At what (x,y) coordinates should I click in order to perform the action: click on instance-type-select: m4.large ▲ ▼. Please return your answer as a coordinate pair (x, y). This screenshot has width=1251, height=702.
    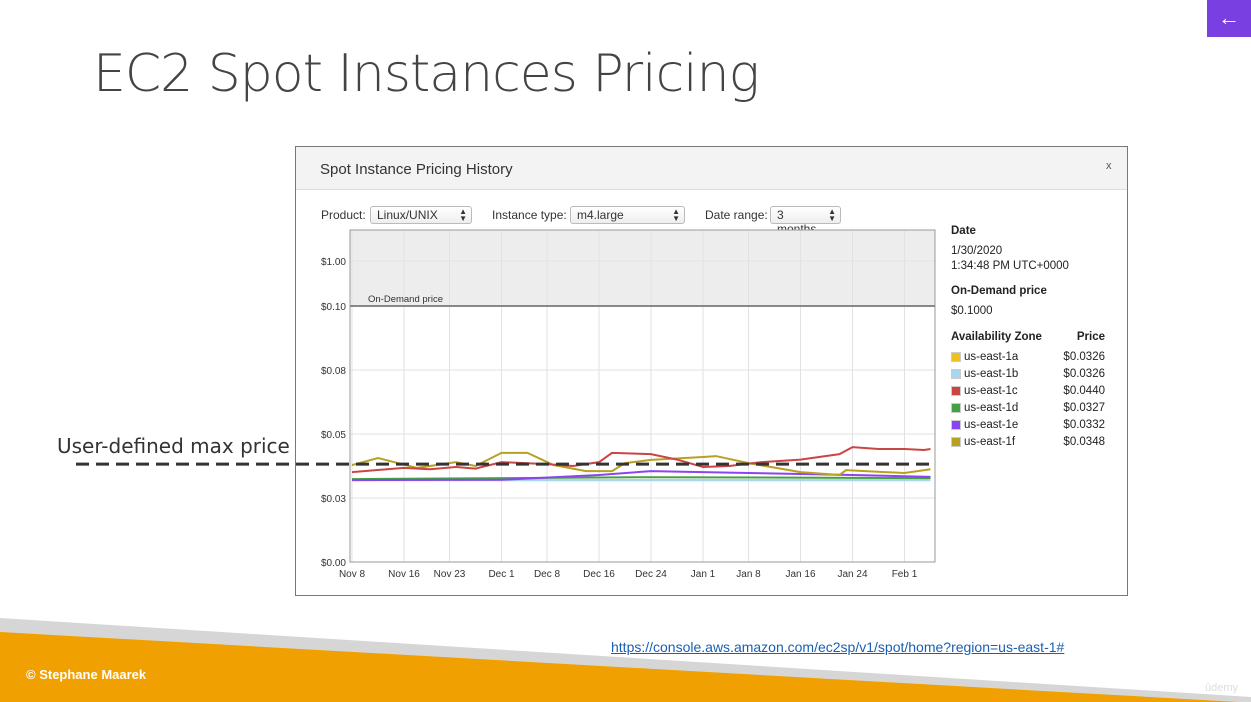
    Looking at the image, I should click on (627, 215).